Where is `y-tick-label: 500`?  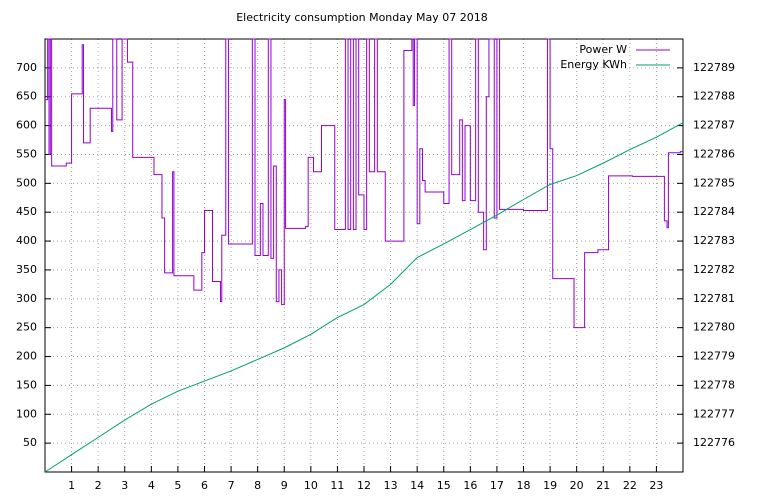
y-tick-label: 500 is located at coordinates (26, 182).